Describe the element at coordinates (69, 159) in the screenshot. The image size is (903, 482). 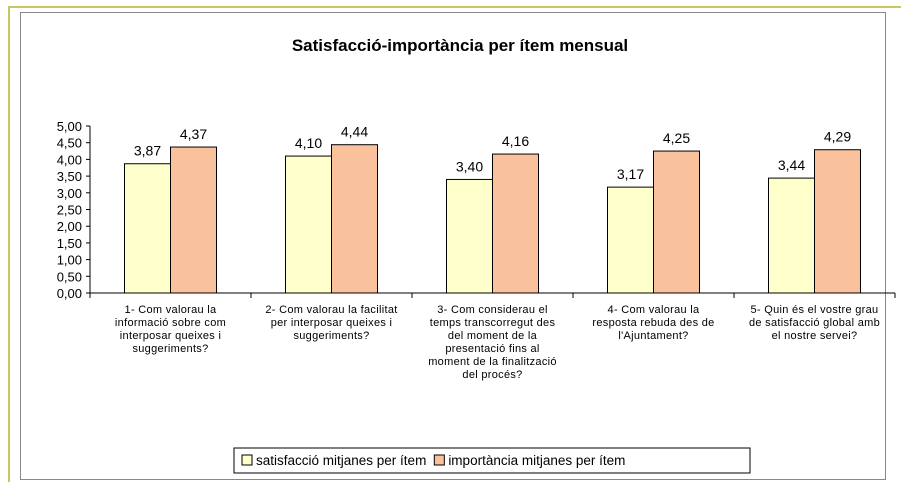
I see `y-tick-label: 4,00` at that location.